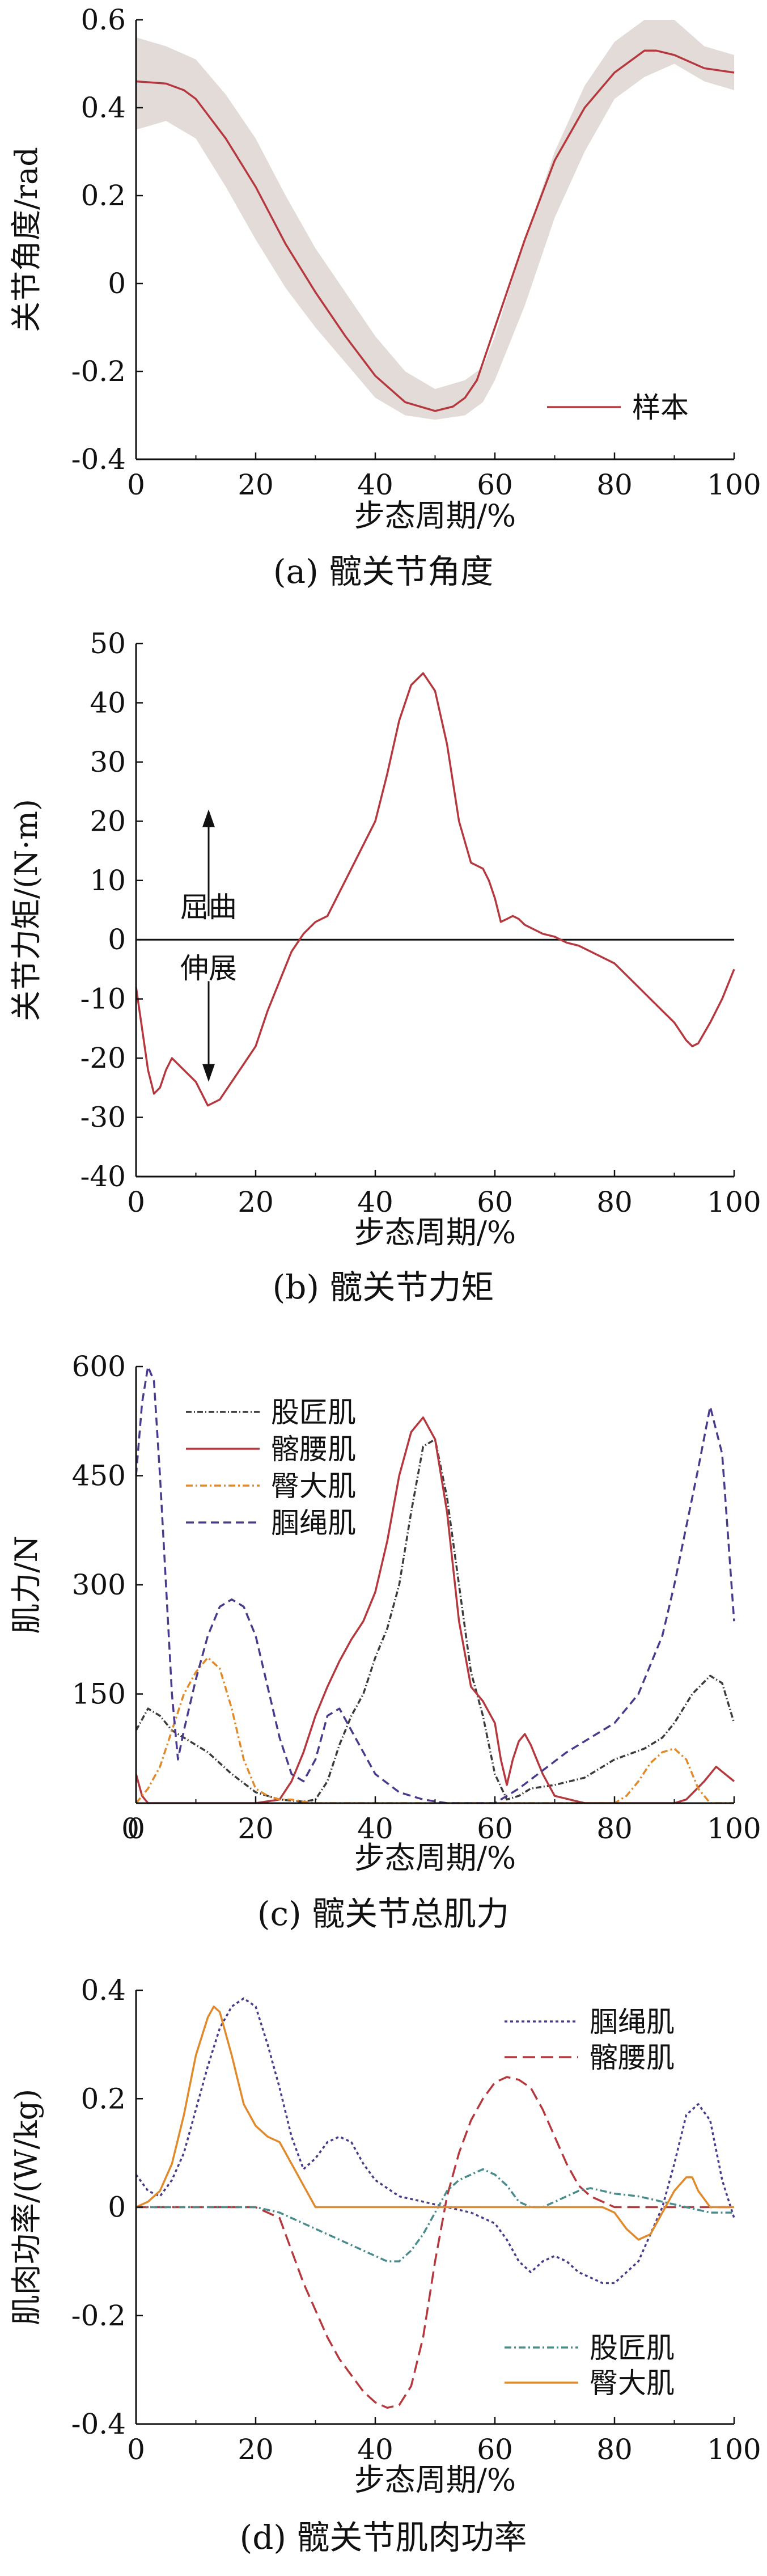 This screenshot has height=2576, width=767. Describe the element at coordinates (103, 1176) in the screenshot. I see `y-tick-label: -40` at that location.